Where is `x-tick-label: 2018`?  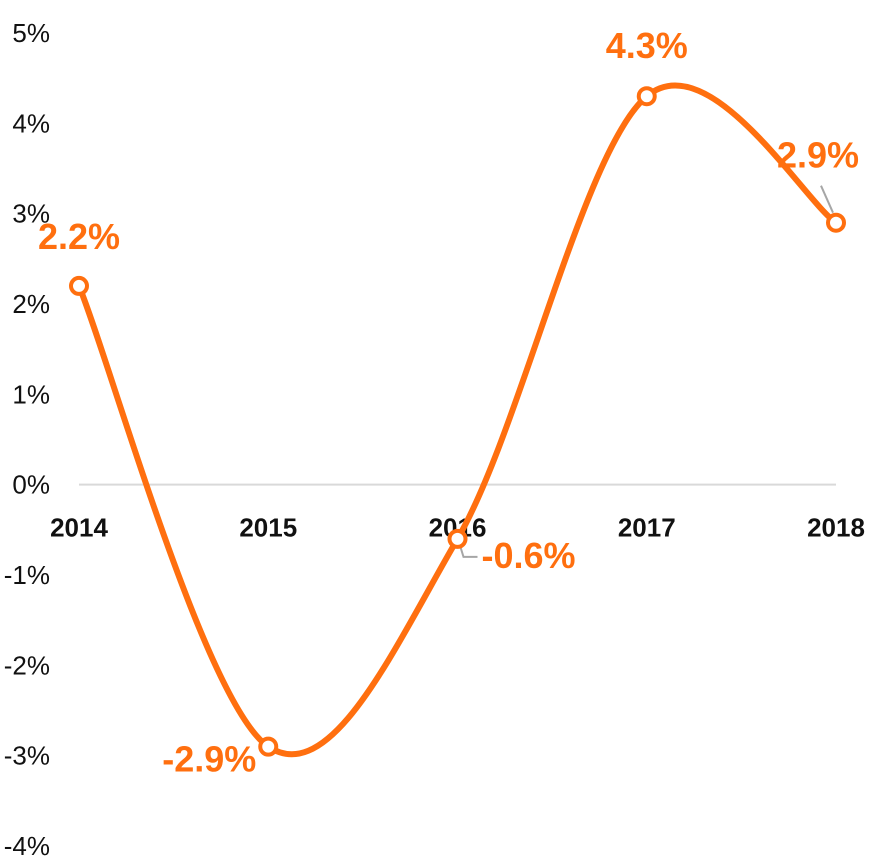
x-tick-label: 2018 is located at coordinates (836, 528).